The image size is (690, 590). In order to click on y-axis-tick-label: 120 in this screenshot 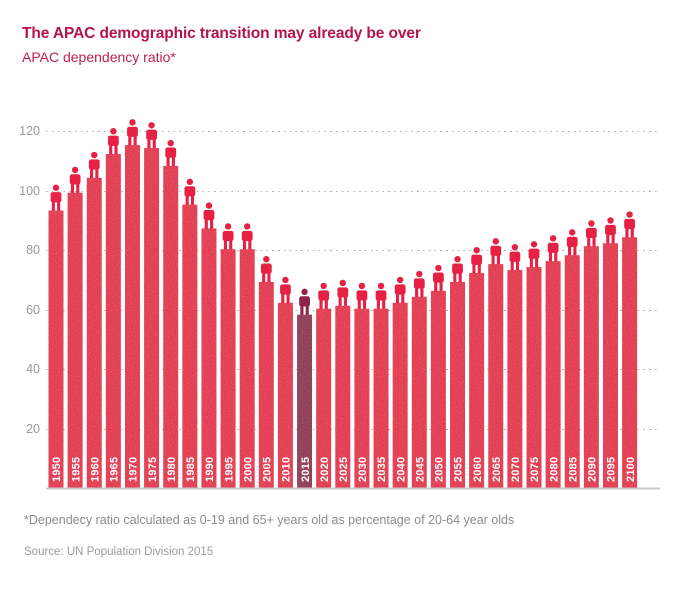, I will do `click(29, 131)`.